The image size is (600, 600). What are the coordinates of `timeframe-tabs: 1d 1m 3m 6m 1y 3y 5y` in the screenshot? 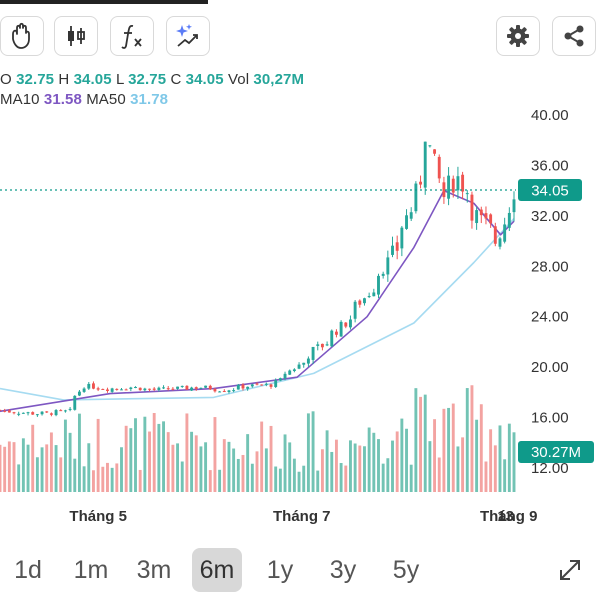 It's located at (300, 571).